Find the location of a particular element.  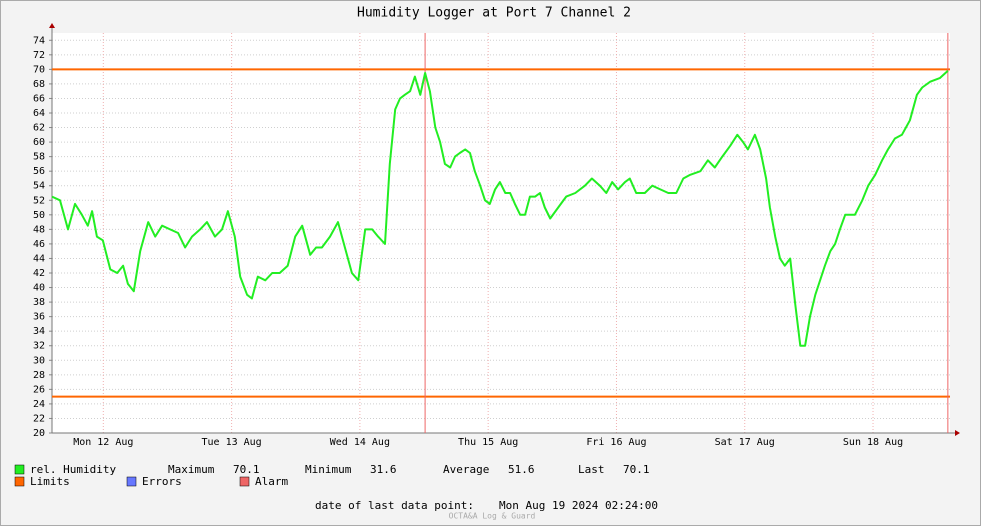

y-tick-label: 50 is located at coordinates (39, 215).